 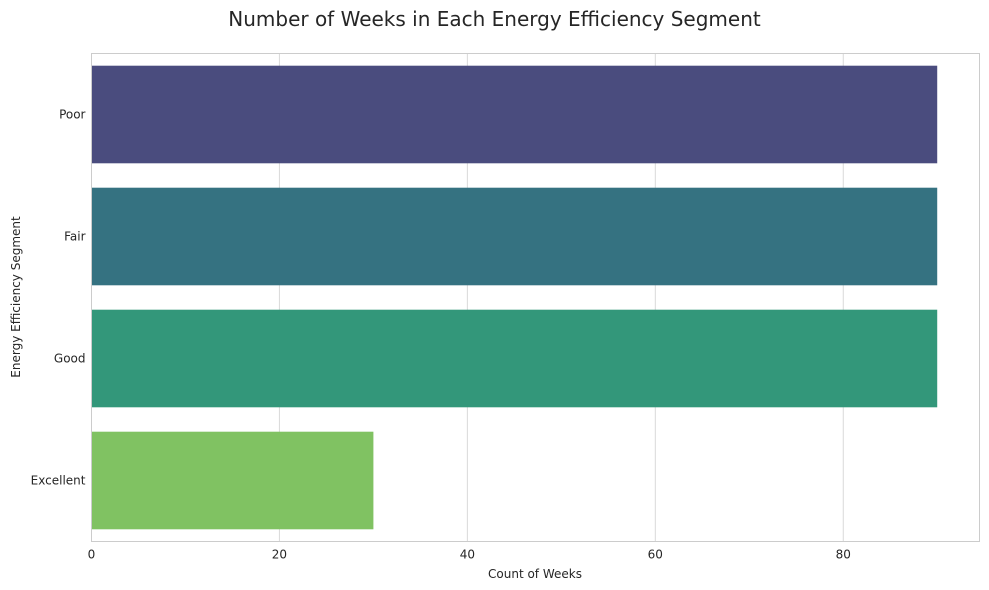 I want to click on x-tick-label: 0, so click(x=92, y=555).